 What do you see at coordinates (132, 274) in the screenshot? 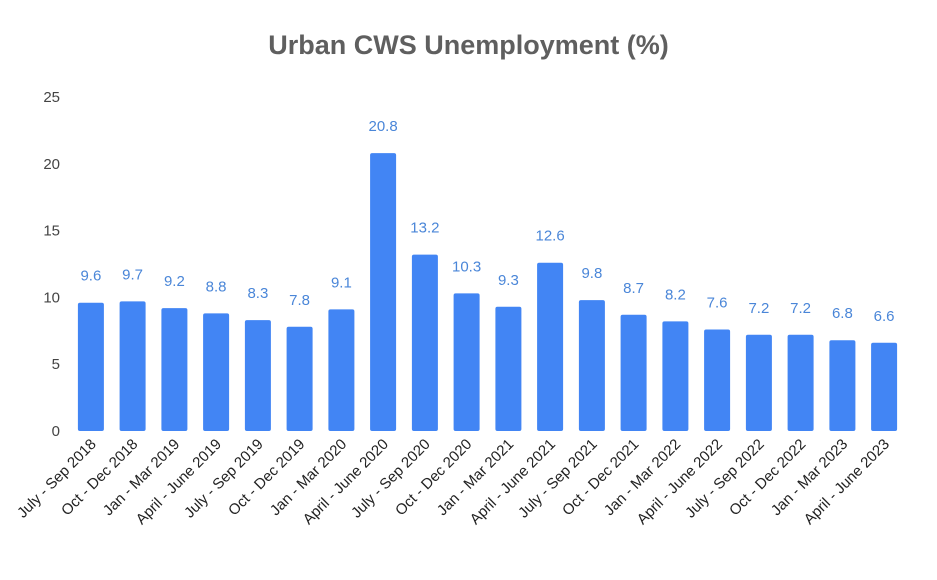
I see `data-label: 9.7` at bounding box center [132, 274].